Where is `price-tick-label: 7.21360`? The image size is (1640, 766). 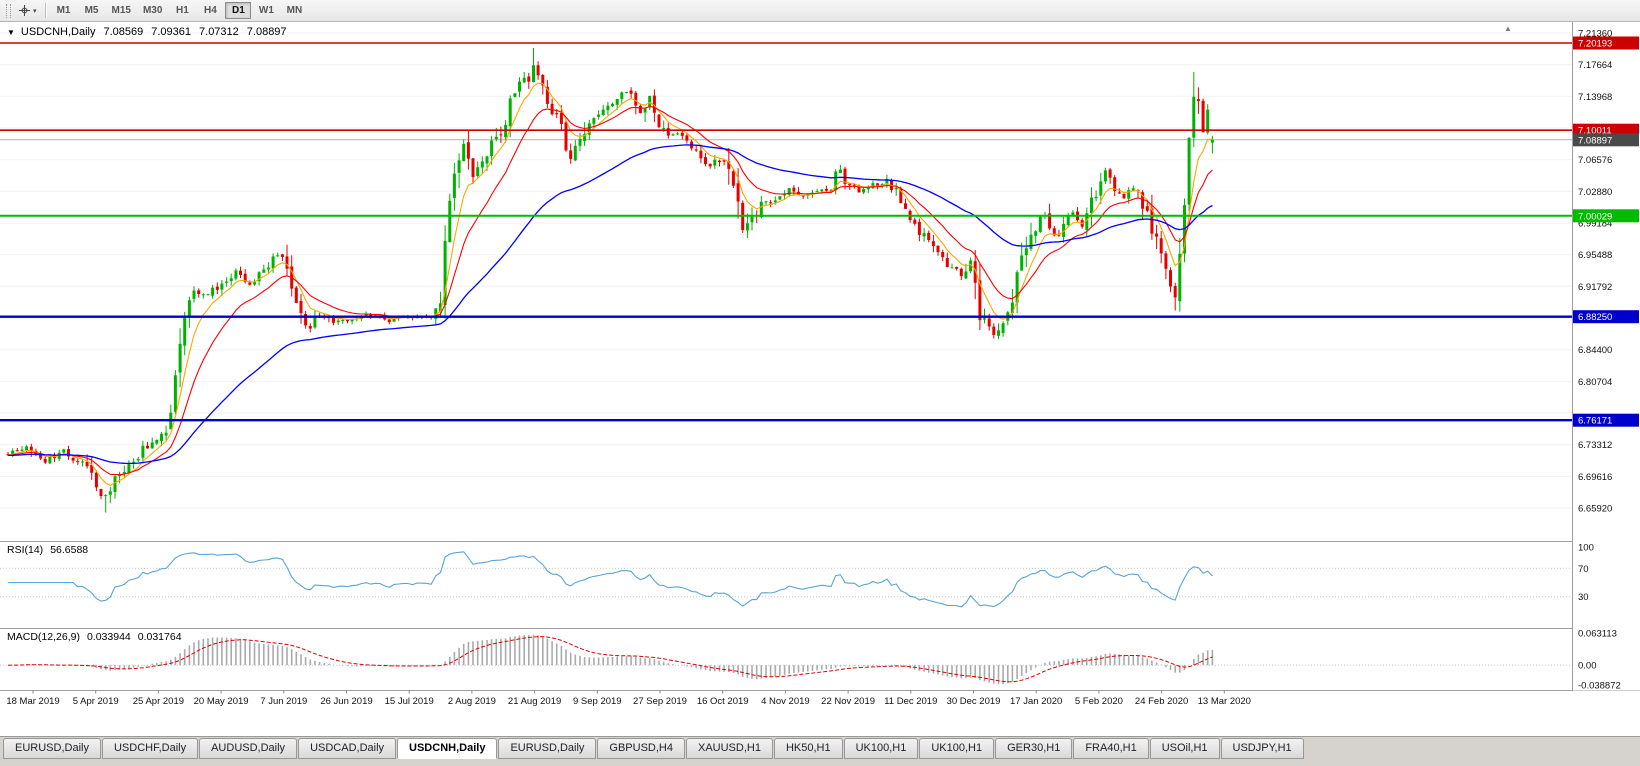
price-tick-label: 7.21360 is located at coordinates (1595, 34).